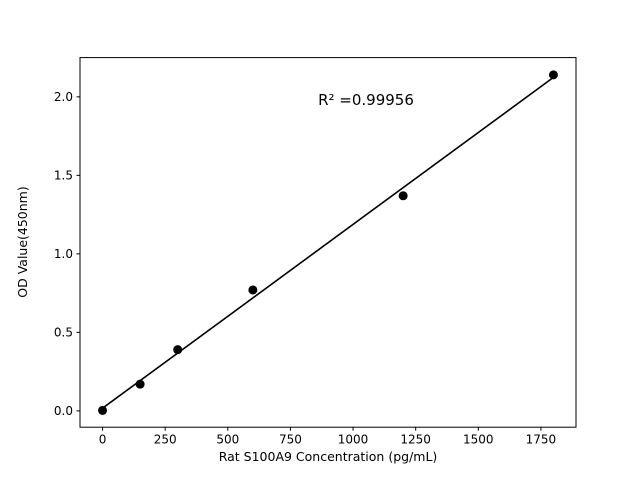 This screenshot has width=640, height=480. What do you see at coordinates (63, 411) in the screenshot?
I see `y-tick-label: 0.0` at bounding box center [63, 411].